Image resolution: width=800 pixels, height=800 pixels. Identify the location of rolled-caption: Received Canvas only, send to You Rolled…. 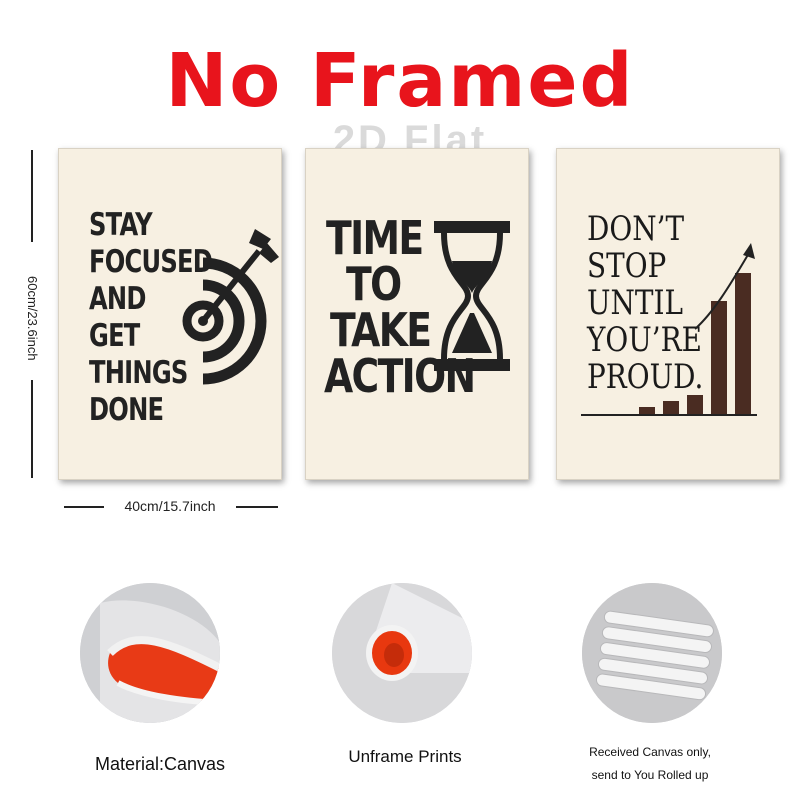
(650, 764).